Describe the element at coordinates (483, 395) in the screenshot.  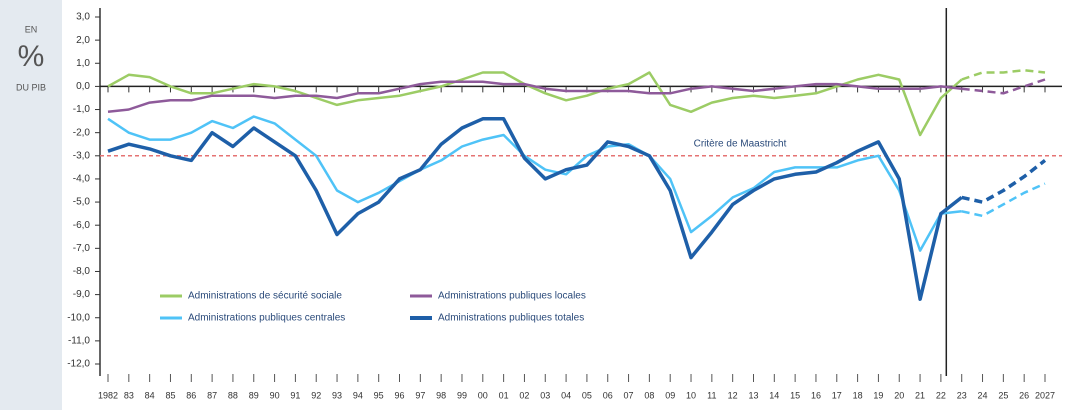
I see `x-tick-label: 00` at that location.